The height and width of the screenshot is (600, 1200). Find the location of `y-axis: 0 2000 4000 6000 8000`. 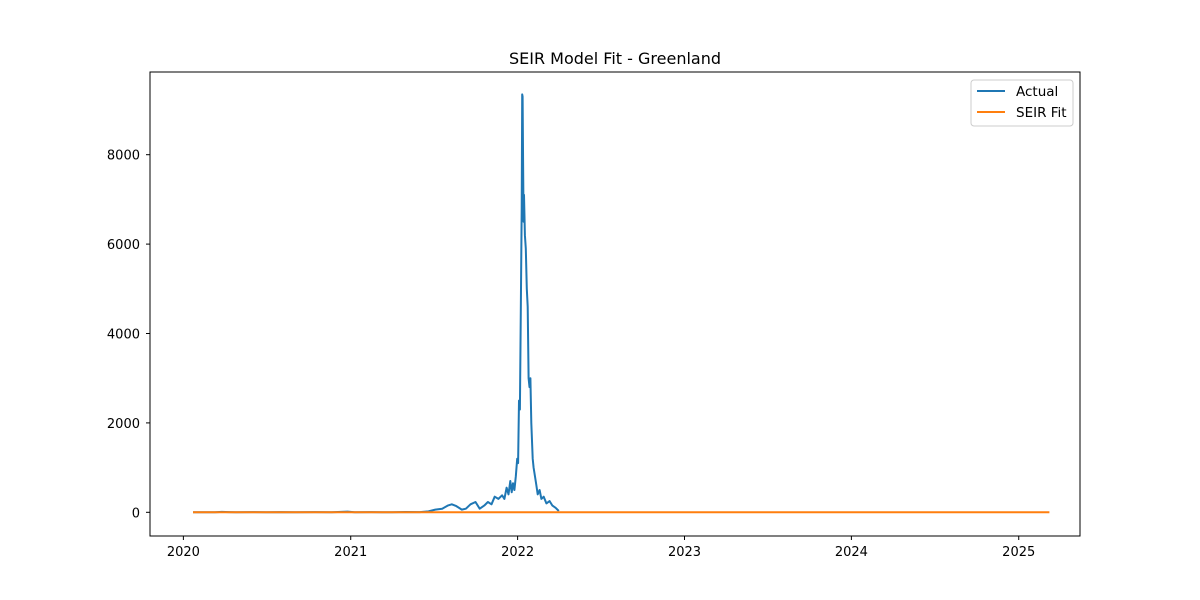

y-axis: 0 2000 4000 6000 8000 is located at coordinates (128, 335).